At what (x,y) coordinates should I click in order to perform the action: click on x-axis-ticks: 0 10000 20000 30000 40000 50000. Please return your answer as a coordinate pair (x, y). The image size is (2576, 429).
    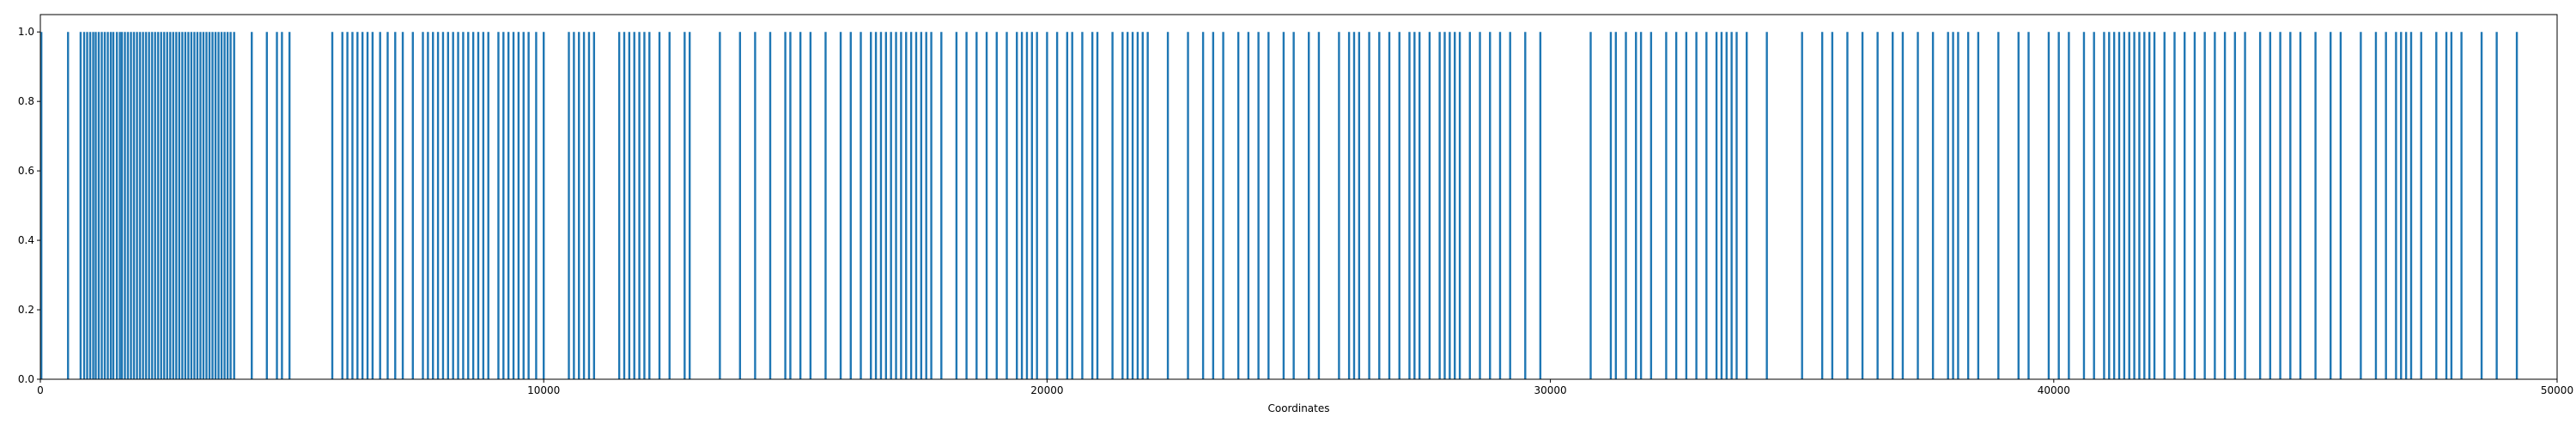
    Looking at the image, I should click on (1305, 388).